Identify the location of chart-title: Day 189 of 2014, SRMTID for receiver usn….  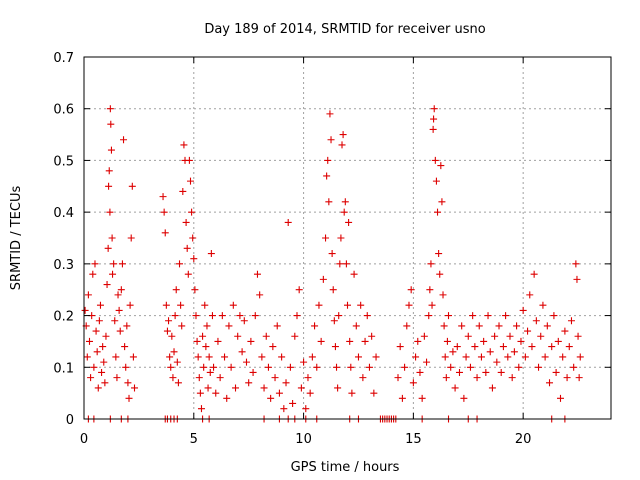
(344, 29).